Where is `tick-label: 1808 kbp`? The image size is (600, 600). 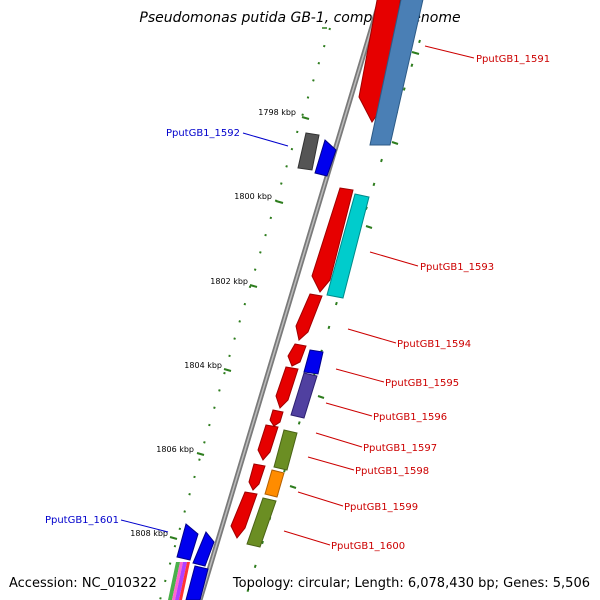 tick-label: 1808 kbp is located at coordinates (149, 533).